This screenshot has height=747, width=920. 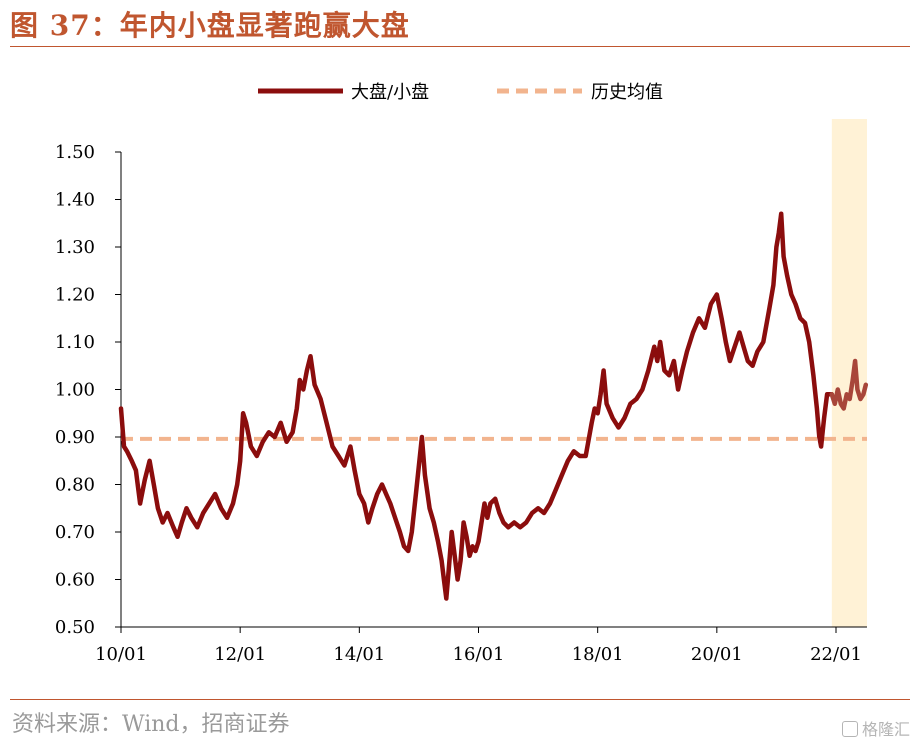 What do you see at coordinates (359, 654) in the screenshot?
I see `x-tick-label: 14/01` at bounding box center [359, 654].